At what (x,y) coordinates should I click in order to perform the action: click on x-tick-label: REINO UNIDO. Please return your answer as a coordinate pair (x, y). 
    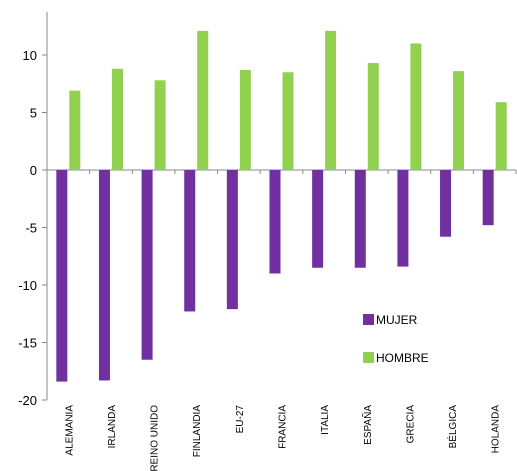
    Looking at the image, I should click on (155, 438).